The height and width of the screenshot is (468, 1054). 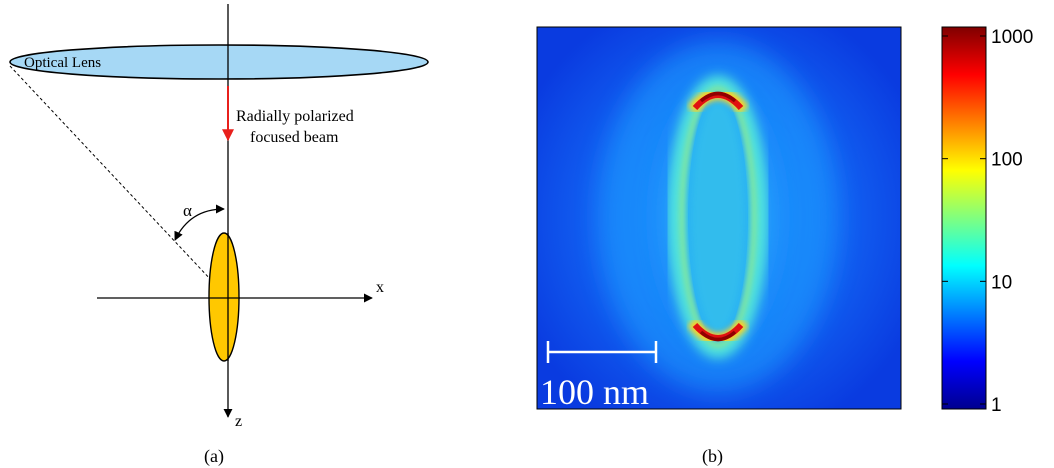 What do you see at coordinates (996, 405) in the screenshot?
I see `colorbar-tick-label: 1` at bounding box center [996, 405].